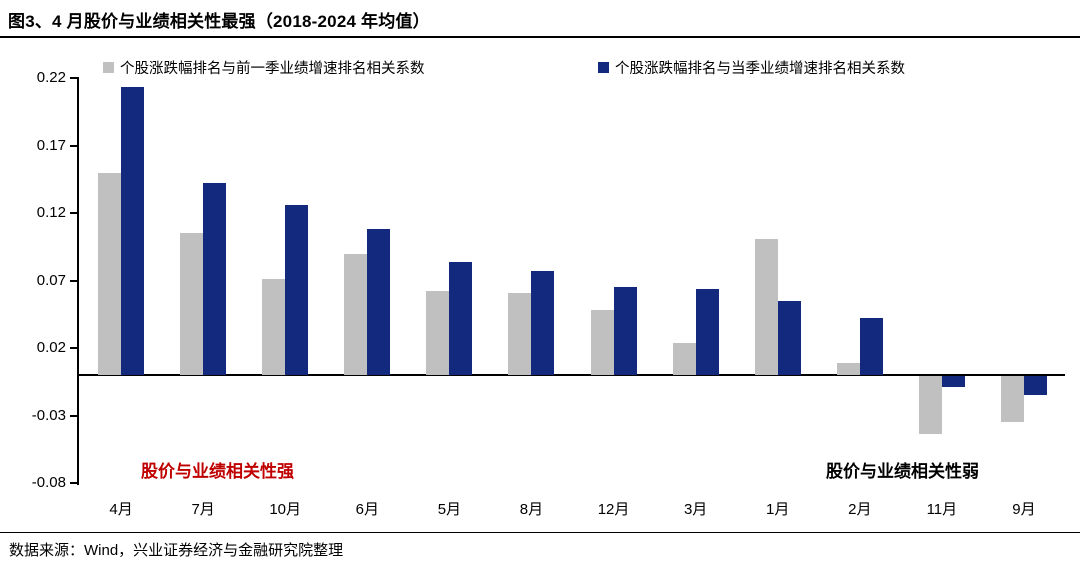 The width and height of the screenshot is (1080, 565). Describe the element at coordinates (51, 280) in the screenshot. I see `y-axis-tick-label: 0.07` at that location.